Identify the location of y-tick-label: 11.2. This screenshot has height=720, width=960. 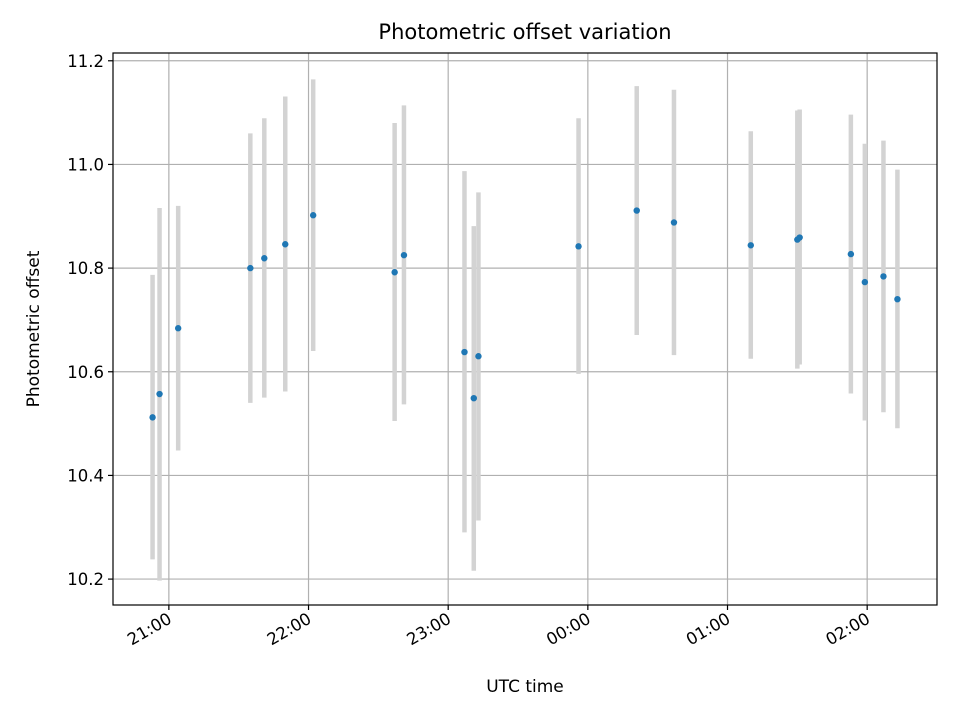
(85, 61).